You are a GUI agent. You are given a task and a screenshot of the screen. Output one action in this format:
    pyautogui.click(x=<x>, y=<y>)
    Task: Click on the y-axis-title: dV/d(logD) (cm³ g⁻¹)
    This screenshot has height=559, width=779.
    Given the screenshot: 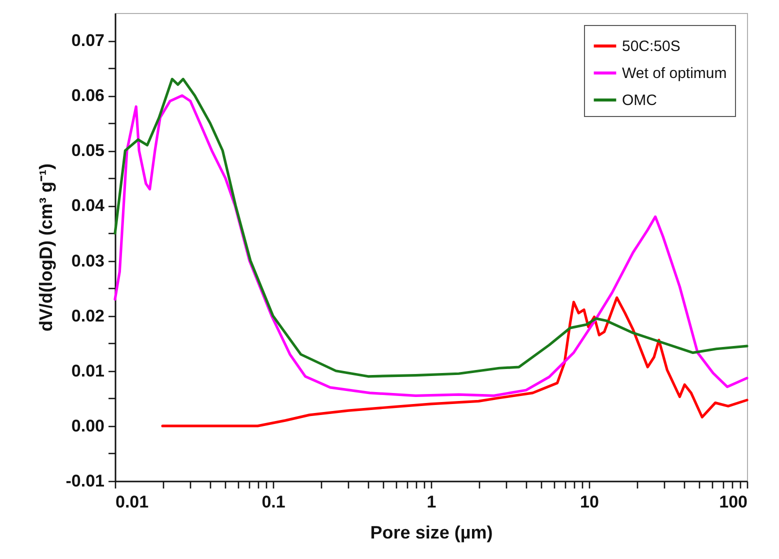 What is the action you would take?
    pyautogui.click(x=46, y=248)
    